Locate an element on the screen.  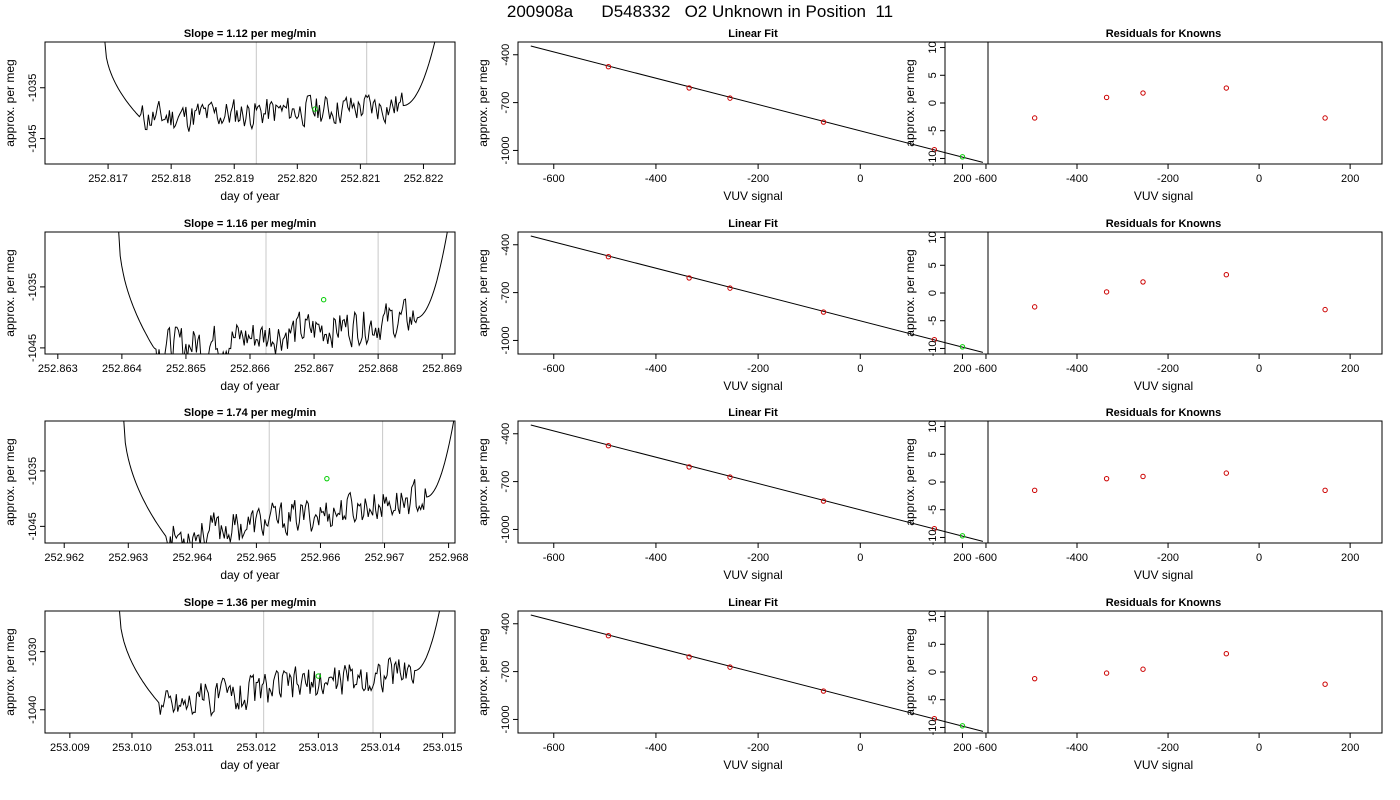
x-tick-label: 252.866 is located at coordinates (250, 369).